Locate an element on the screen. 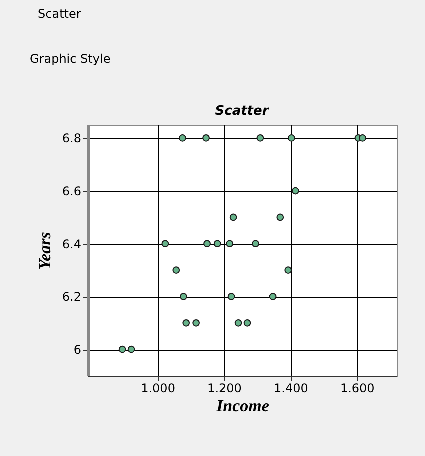 This screenshot has width=425, height=456. y-tick-label: 6.2 is located at coordinates (72, 297).